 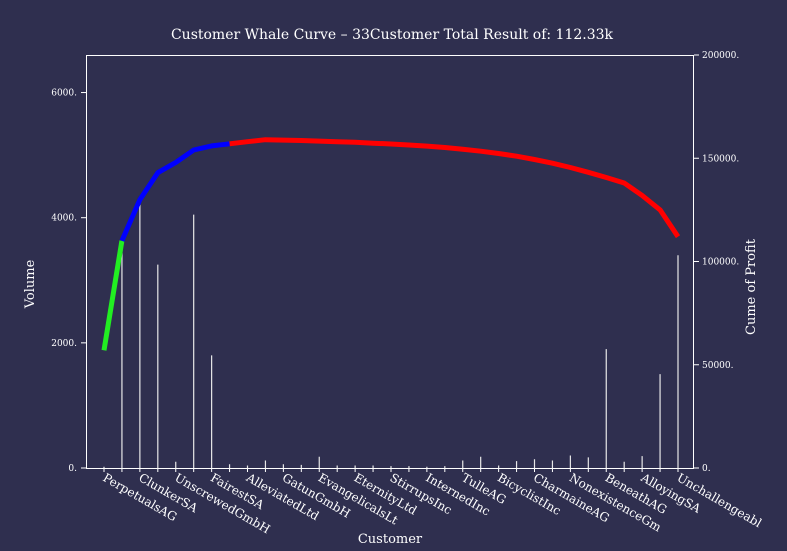 I want to click on y-axis-right: 0. 50000. 100000. 150000. 200000., so click(x=716, y=262).